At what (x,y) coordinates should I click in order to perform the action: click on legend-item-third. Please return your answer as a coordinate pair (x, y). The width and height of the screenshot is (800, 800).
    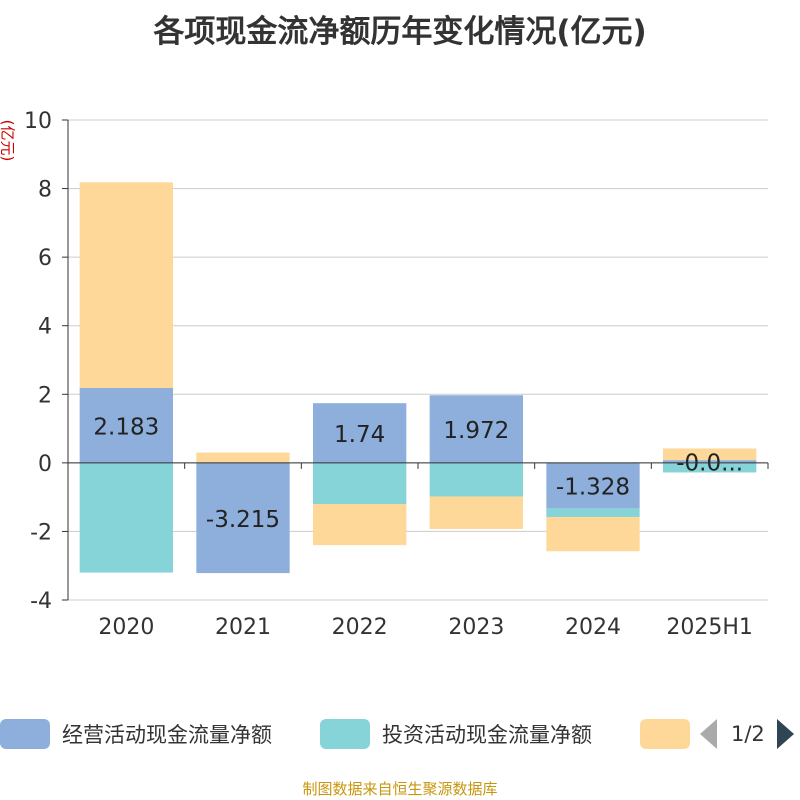
    Looking at the image, I should click on (665, 734).